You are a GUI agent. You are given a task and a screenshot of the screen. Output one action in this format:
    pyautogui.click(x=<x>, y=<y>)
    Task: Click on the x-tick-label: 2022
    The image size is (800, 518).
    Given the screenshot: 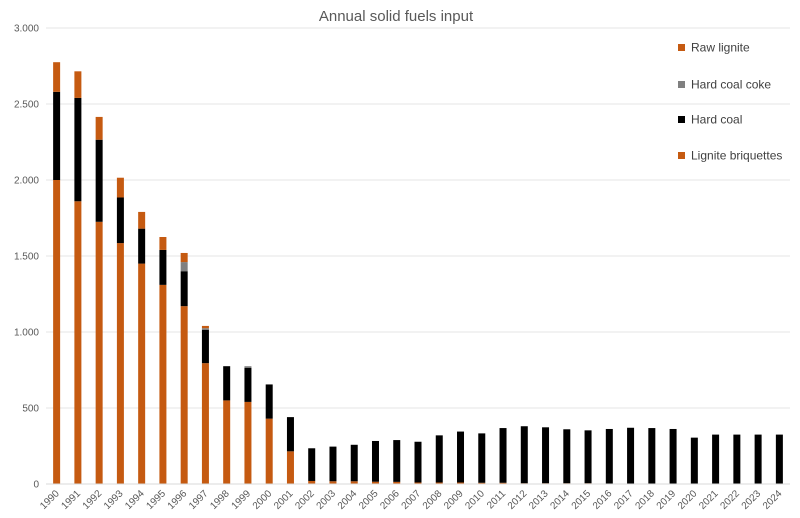 What is the action you would take?
    pyautogui.click(x=730, y=500)
    